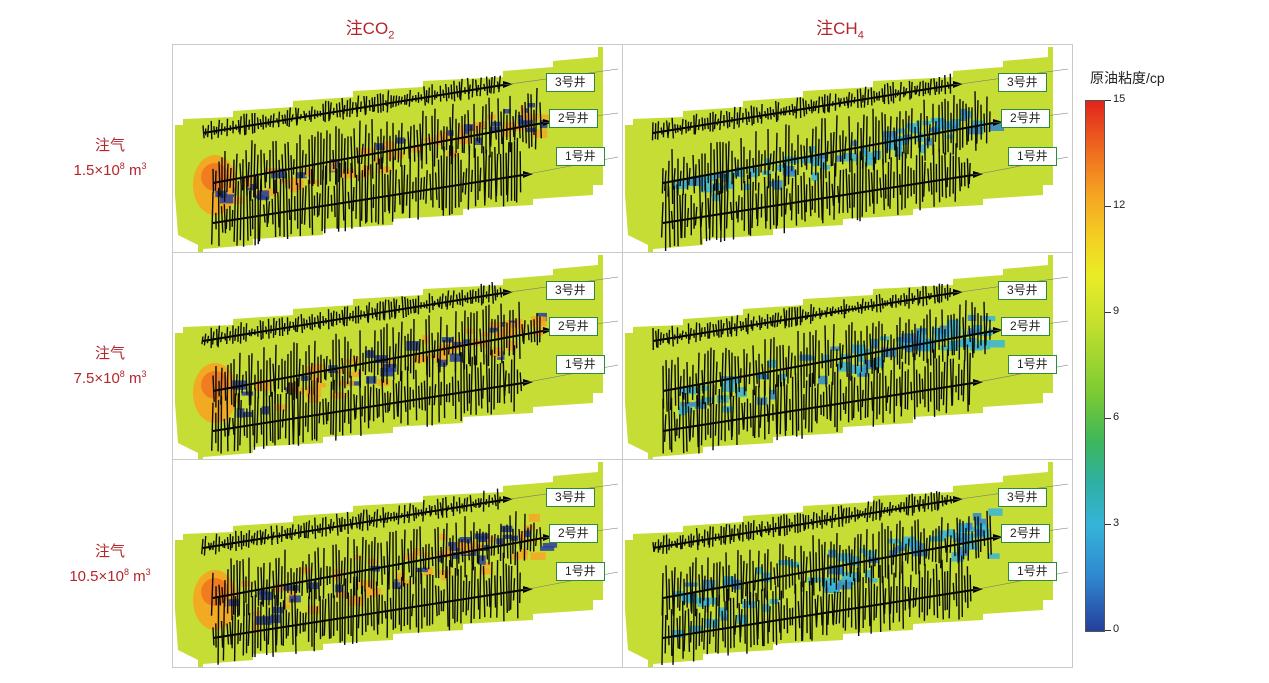 The image size is (1269, 683). What do you see at coordinates (1095, 366) in the screenshot?
I see `colorbar` at bounding box center [1095, 366].